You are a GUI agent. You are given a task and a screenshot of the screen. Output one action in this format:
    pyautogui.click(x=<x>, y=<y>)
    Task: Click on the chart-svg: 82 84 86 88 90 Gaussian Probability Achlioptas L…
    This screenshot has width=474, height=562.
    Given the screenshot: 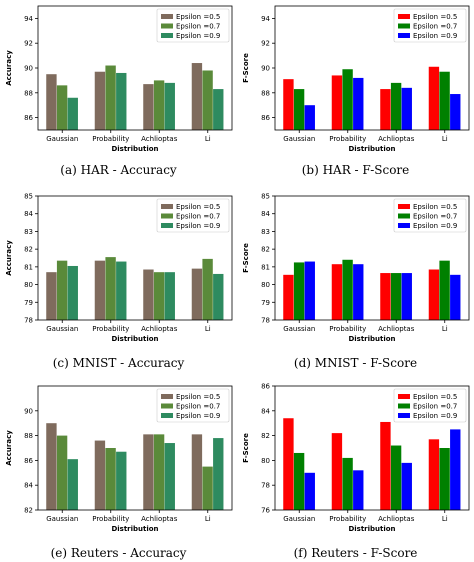 What is the action you would take?
    pyautogui.click(x=119, y=459)
    